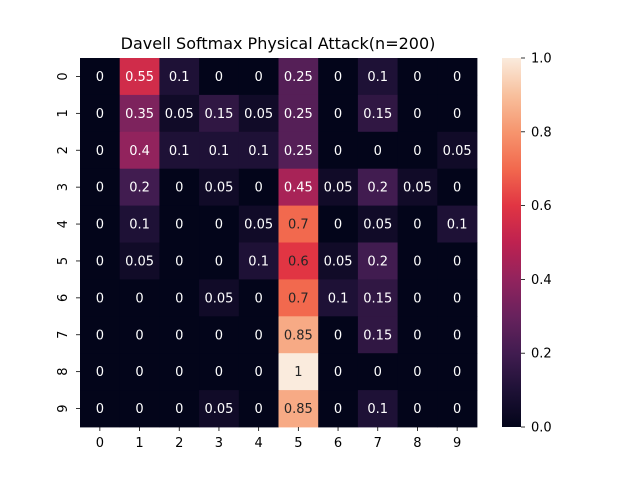 This screenshot has width=640, height=484. I want to click on cell-value-label: 0.25, so click(298, 77).